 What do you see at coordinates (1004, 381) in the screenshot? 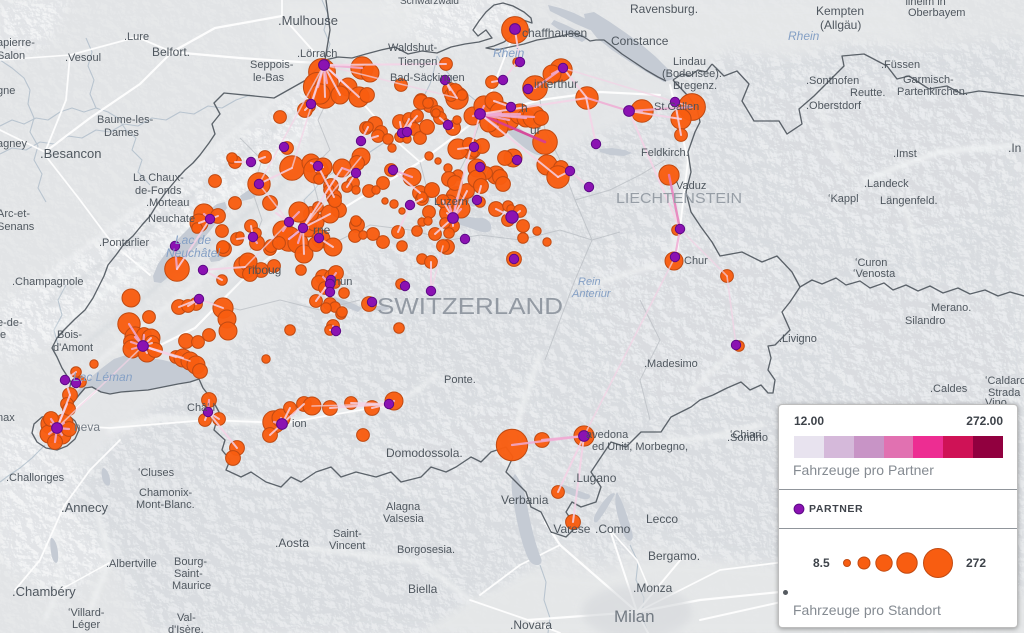
I see `svg-text: ʻCaldaro` at bounding box center [1004, 381].